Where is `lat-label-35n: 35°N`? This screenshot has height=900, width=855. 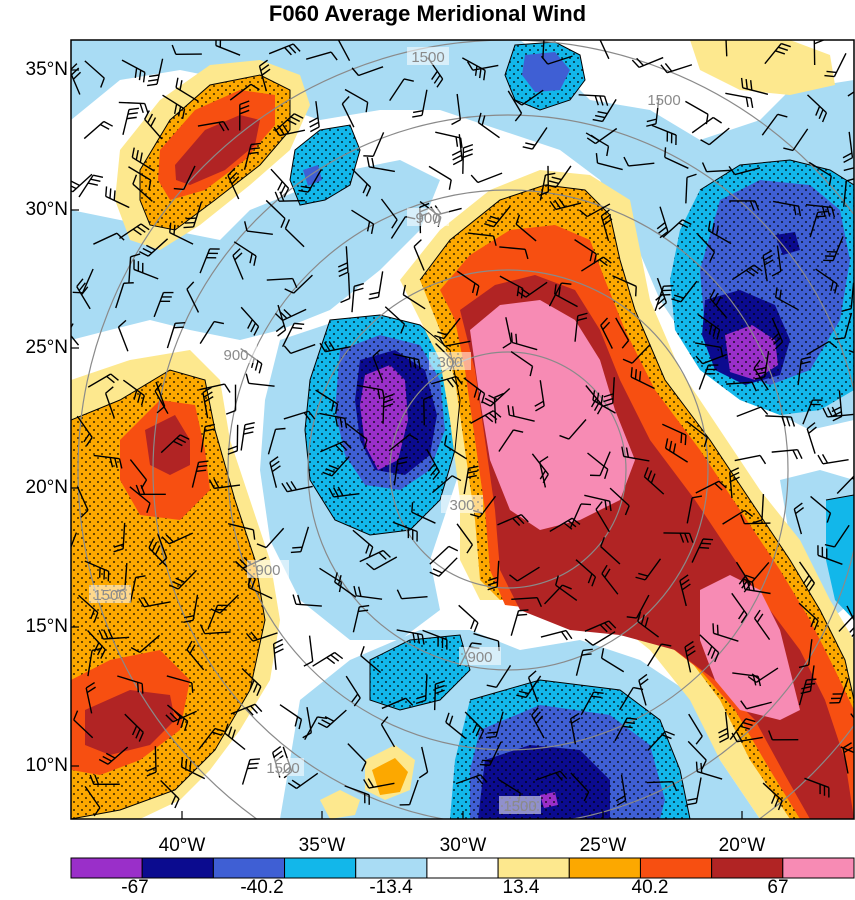
lat-label-35n: 35°N is located at coordinates (46, 69).